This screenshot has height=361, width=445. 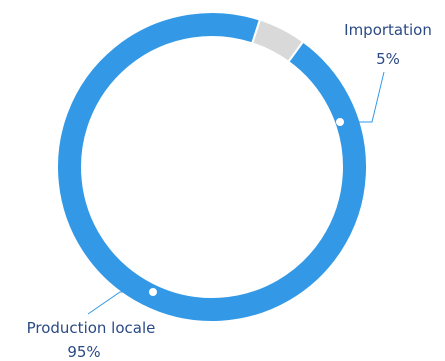 What do you see at coordinates (91, 328) in the screenshot?
I see `label-production-name: Production locale` at bounding box center [91, 328].